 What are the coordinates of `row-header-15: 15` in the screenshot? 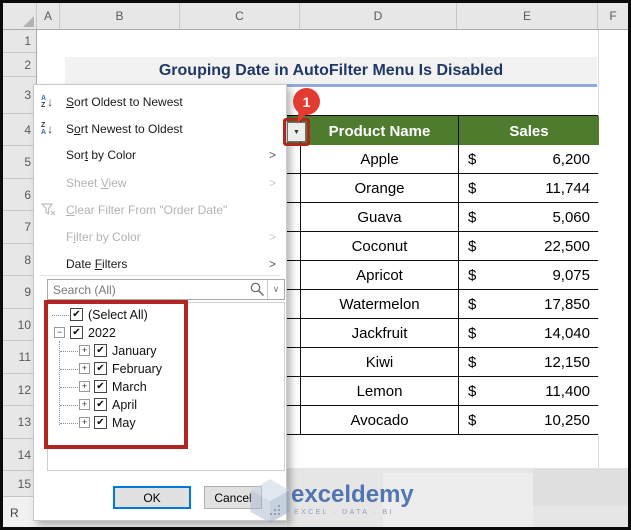 It's located at (19, 484).